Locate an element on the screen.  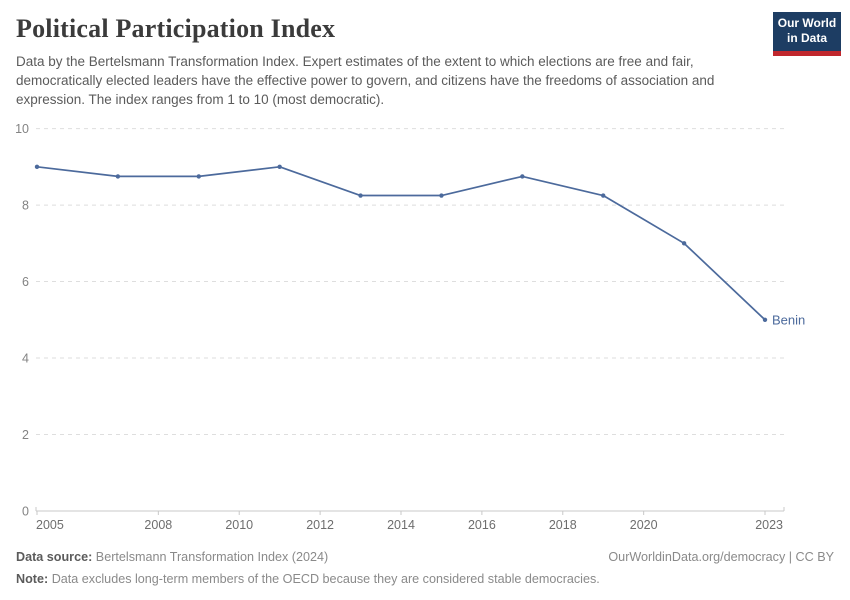
owid-logo-line2: in Data is located at coordinates (806, 38).